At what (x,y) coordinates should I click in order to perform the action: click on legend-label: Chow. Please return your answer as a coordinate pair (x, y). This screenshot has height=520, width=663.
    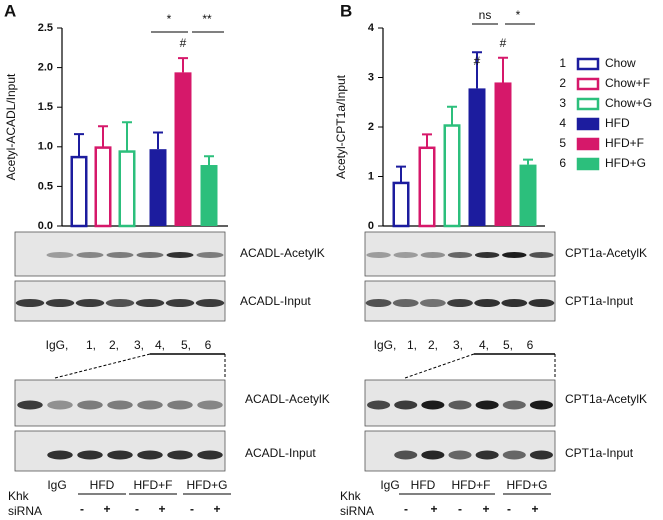
    Looking at the image, I should click on (620, 63).